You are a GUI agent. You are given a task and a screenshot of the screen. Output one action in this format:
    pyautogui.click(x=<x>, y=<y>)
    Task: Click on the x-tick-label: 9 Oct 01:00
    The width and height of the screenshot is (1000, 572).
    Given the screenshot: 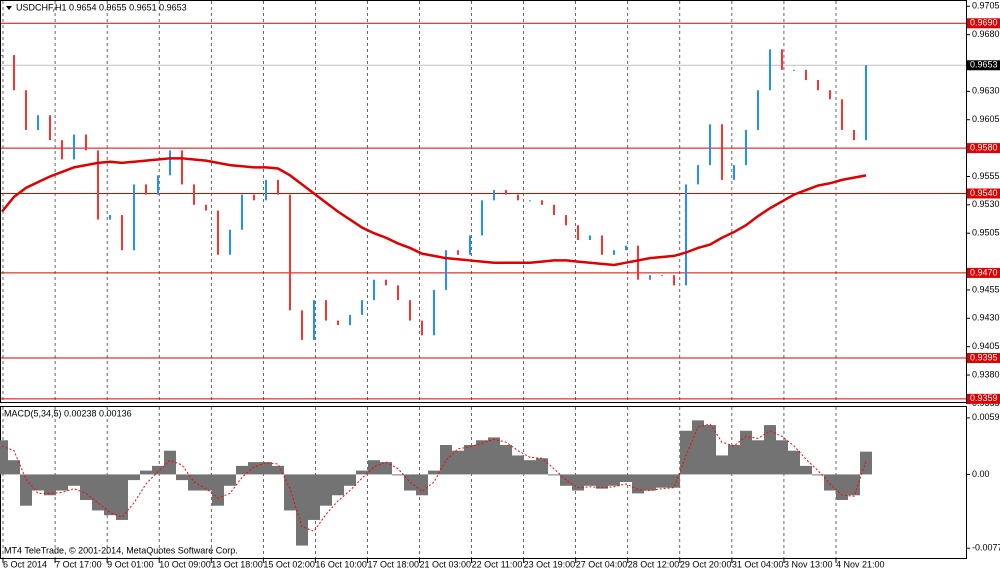 What is the action you would take?
    pyautogui.click(x=130, y=564)
    